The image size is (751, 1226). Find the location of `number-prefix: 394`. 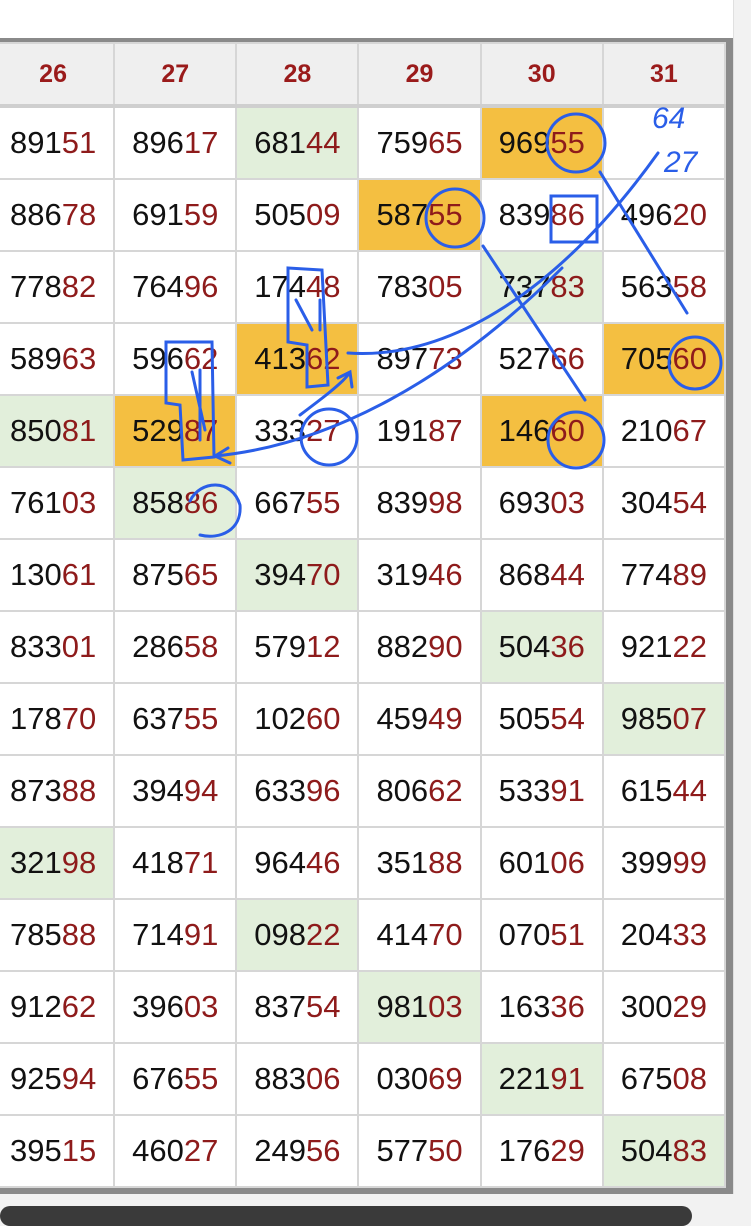

number-prefix: 394 is located at coordinates (158, 790).